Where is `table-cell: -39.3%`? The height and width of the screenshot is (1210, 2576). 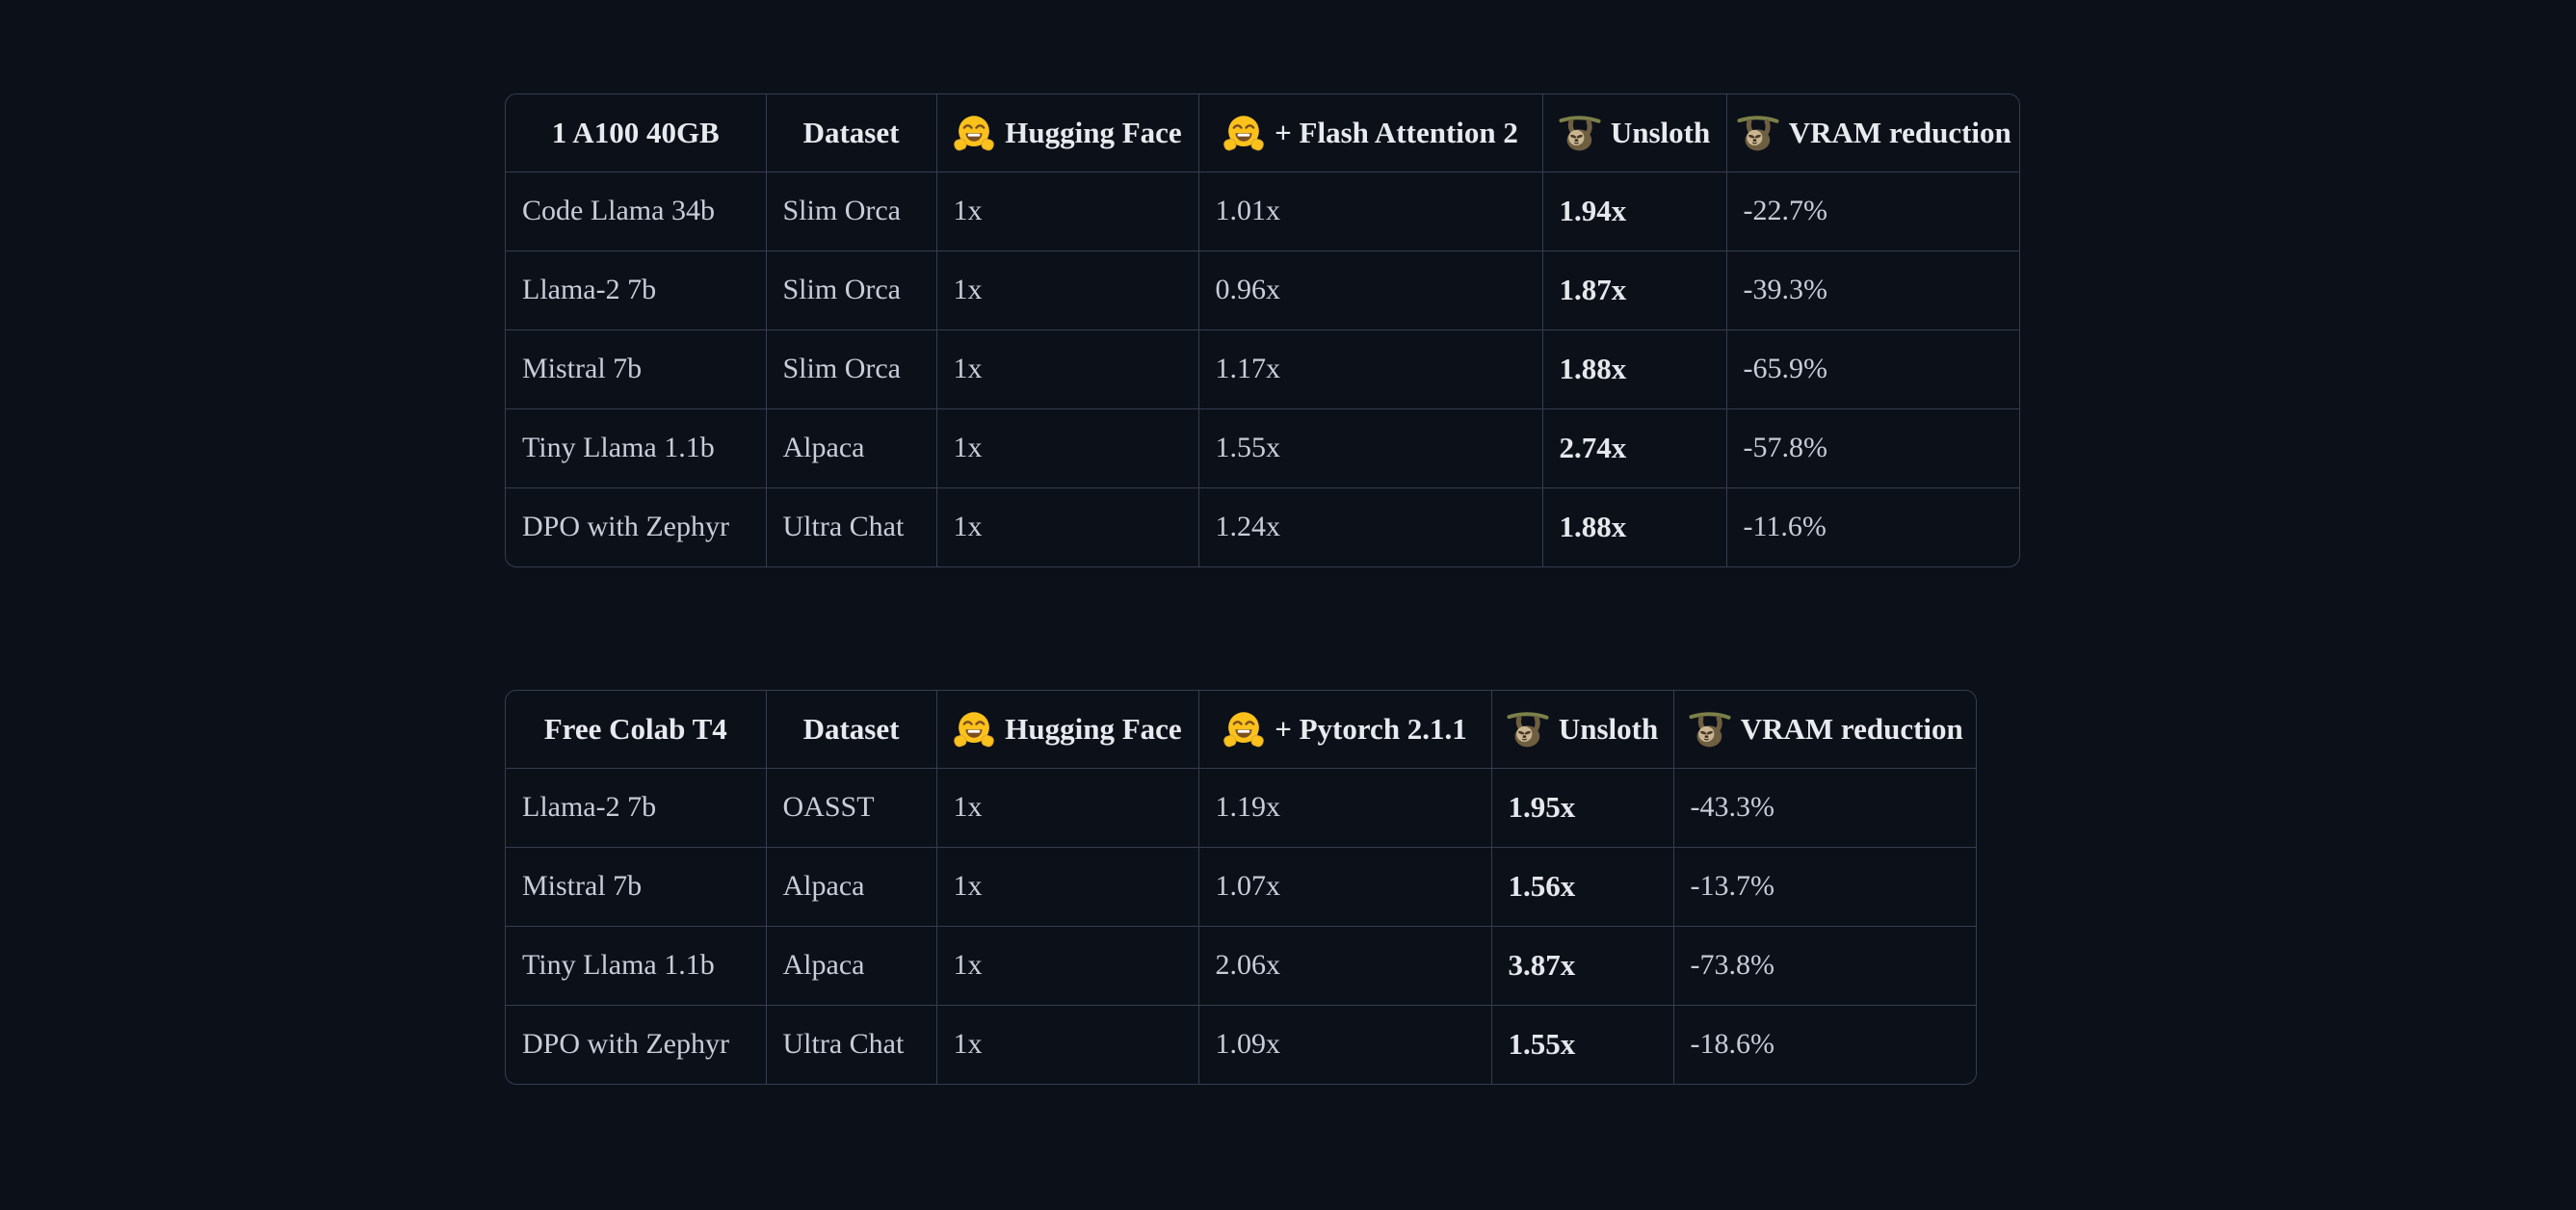 table-cell: -39.3% is located at coordinates (1873, 290).